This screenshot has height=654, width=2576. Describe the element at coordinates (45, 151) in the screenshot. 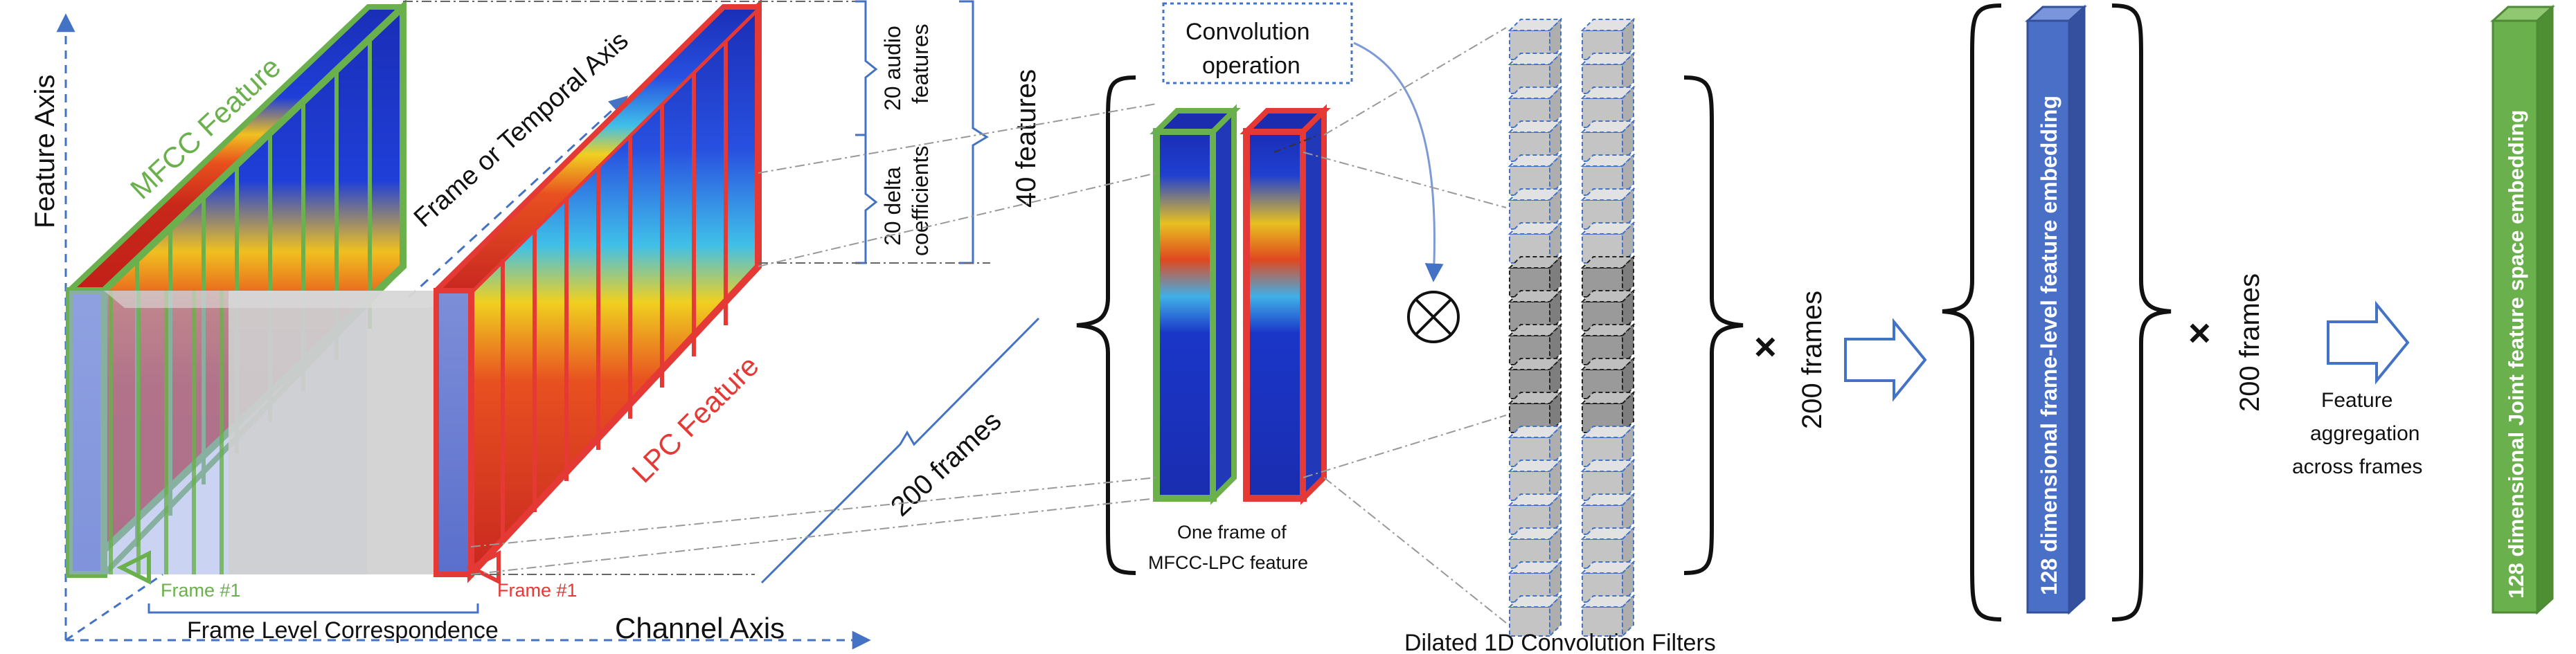

I see `feature-axis-label: Feature Axis` at that location.